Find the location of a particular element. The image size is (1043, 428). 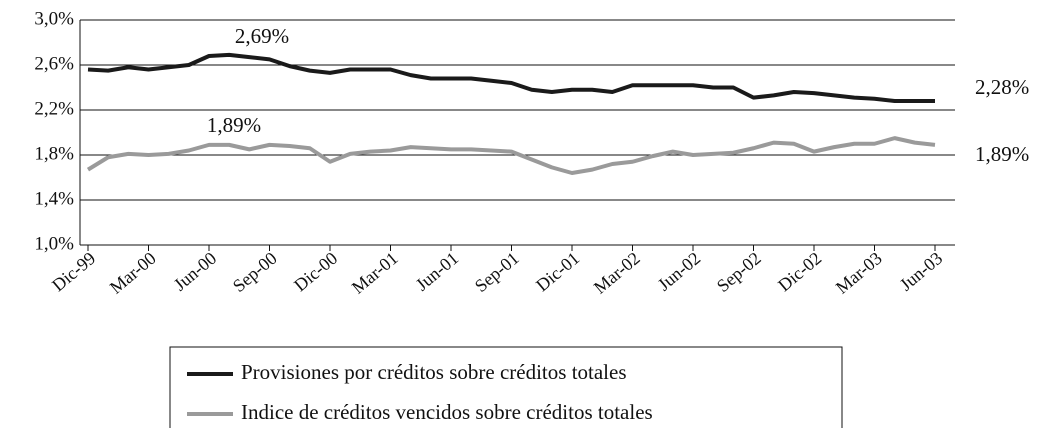

x-tick-label: Dic-01 is located at coordinates (557, 271).